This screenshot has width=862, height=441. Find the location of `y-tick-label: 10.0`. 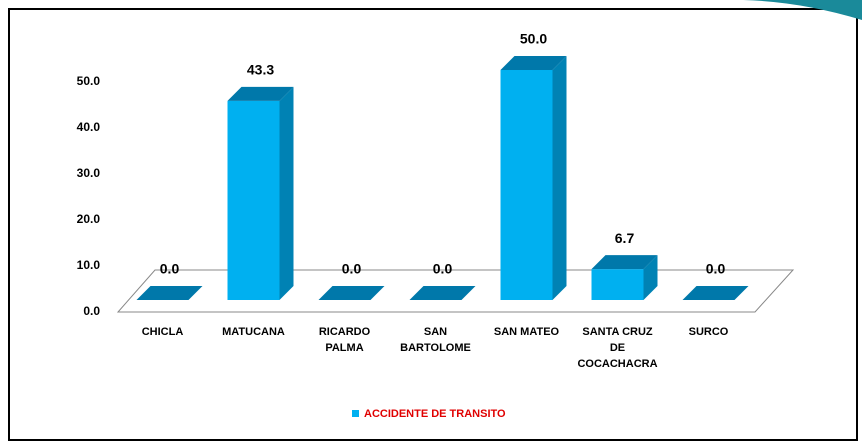

y-tick-label: 10.0 is located at coordinates (89, 265).